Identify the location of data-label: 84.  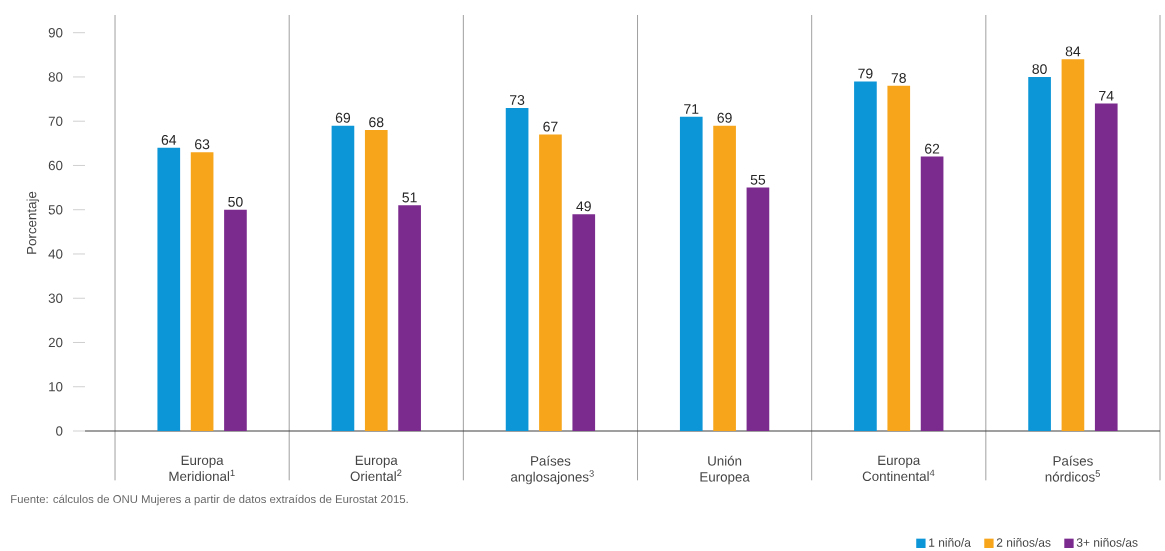
(1073, 51).